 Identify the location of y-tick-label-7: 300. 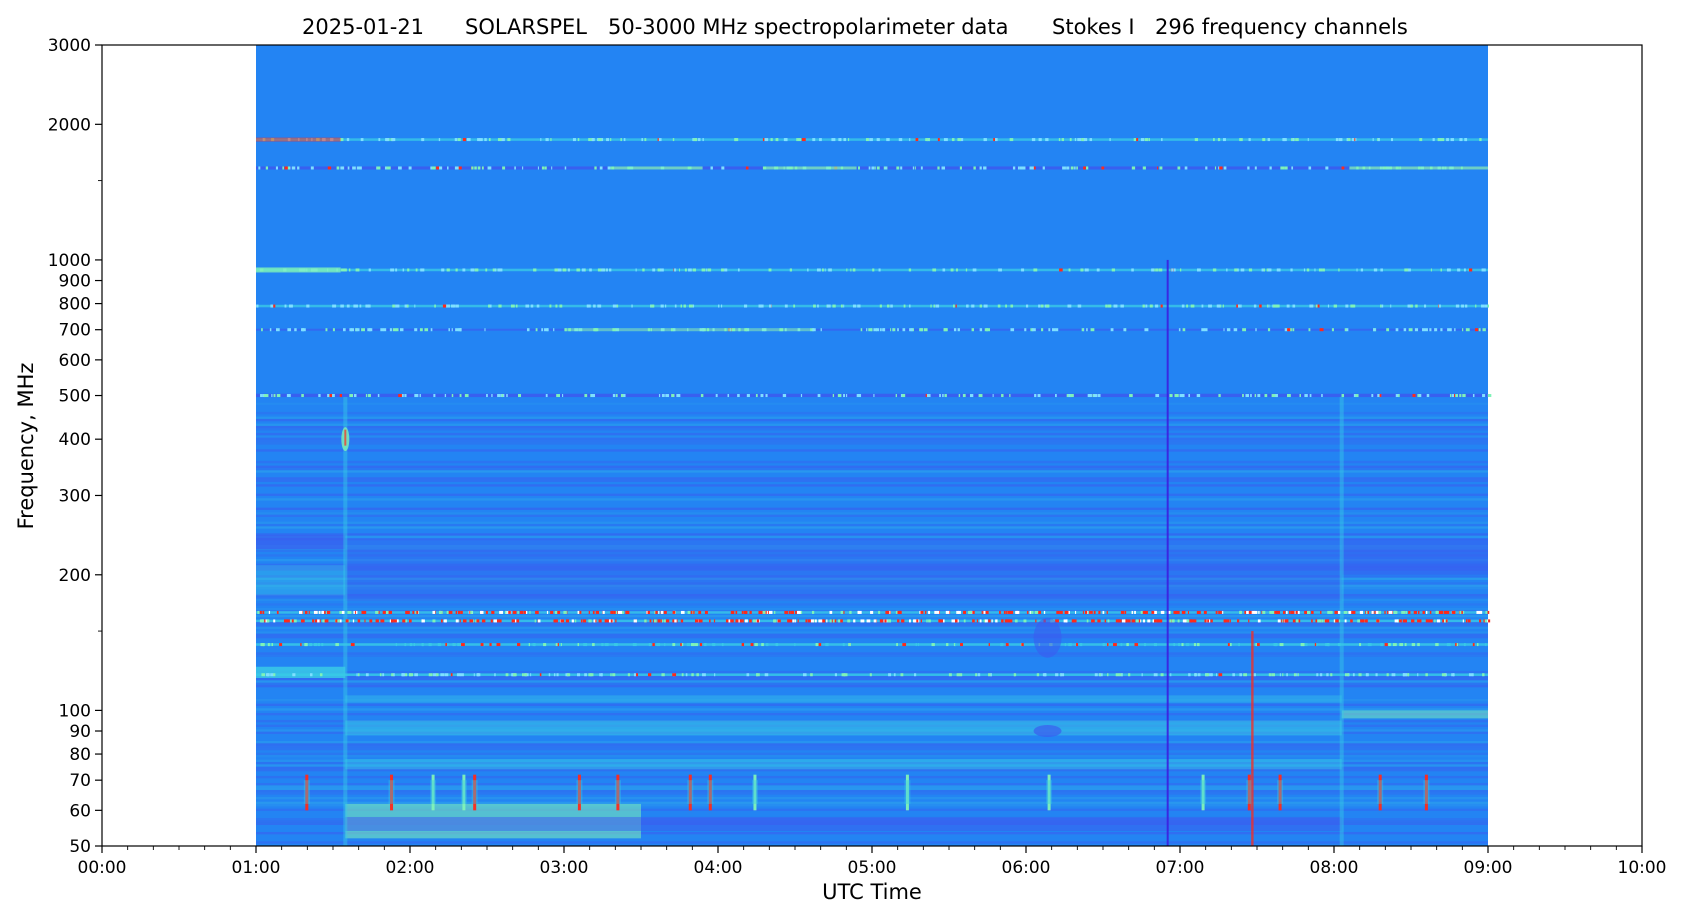
(75, 496).